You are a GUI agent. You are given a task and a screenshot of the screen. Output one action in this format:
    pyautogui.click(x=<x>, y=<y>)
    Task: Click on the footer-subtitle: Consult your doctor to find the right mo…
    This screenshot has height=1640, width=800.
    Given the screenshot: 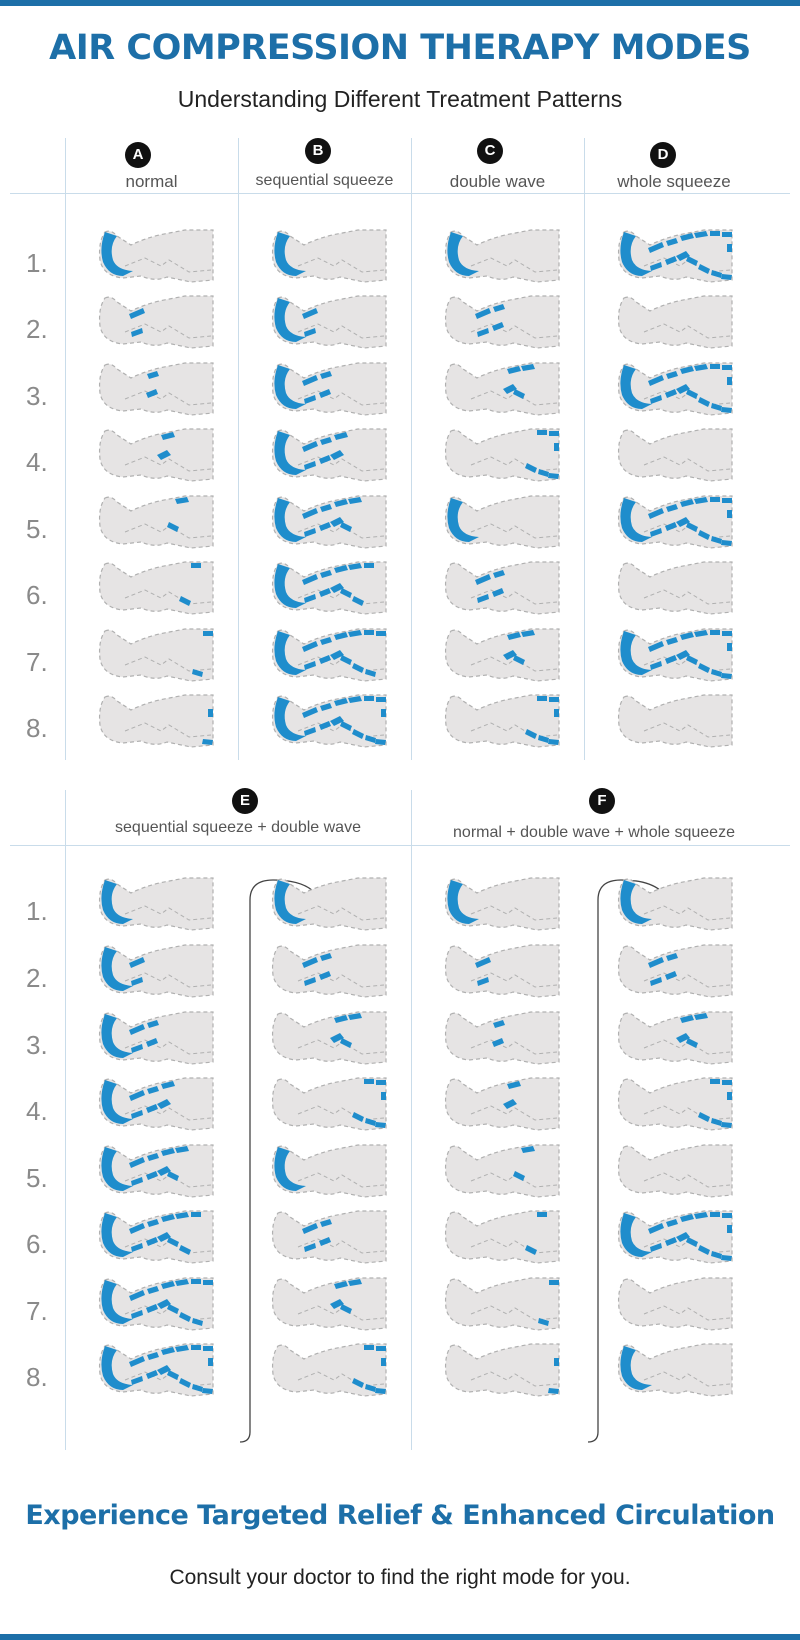 What is the action you would take?
    pyautogui.click(x=400, y=1577)
    